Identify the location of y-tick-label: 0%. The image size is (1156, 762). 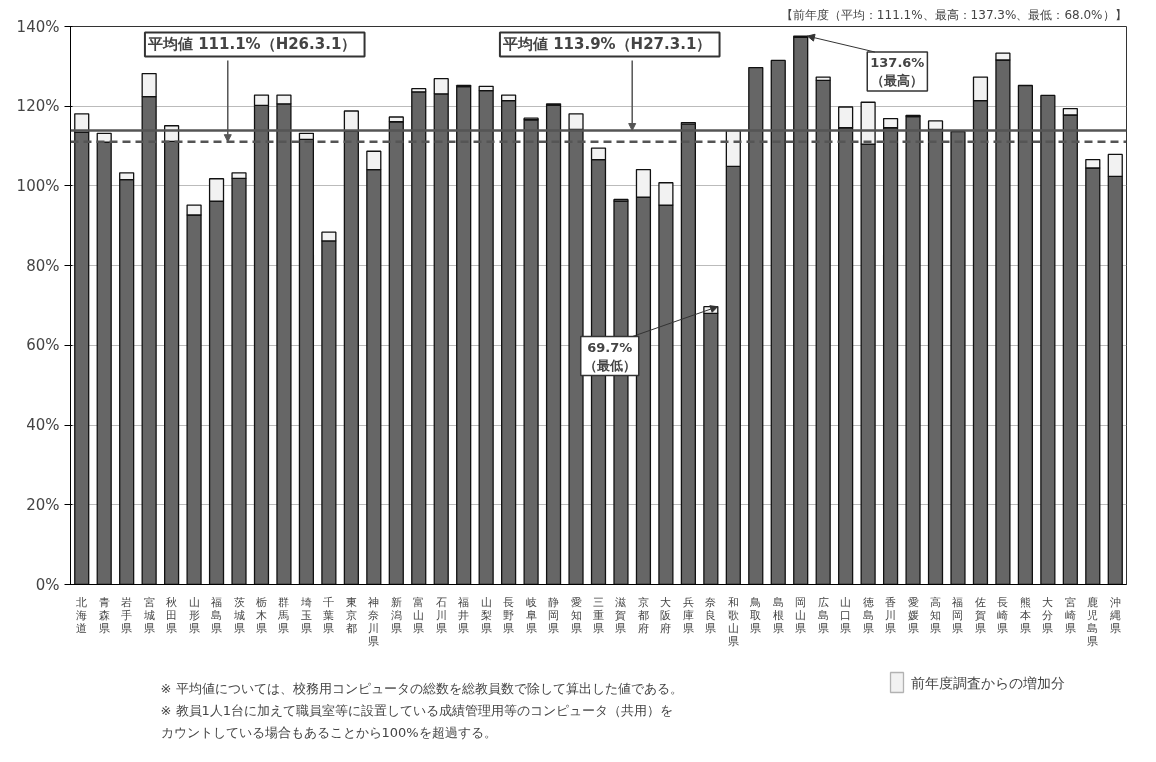
(47, 584).